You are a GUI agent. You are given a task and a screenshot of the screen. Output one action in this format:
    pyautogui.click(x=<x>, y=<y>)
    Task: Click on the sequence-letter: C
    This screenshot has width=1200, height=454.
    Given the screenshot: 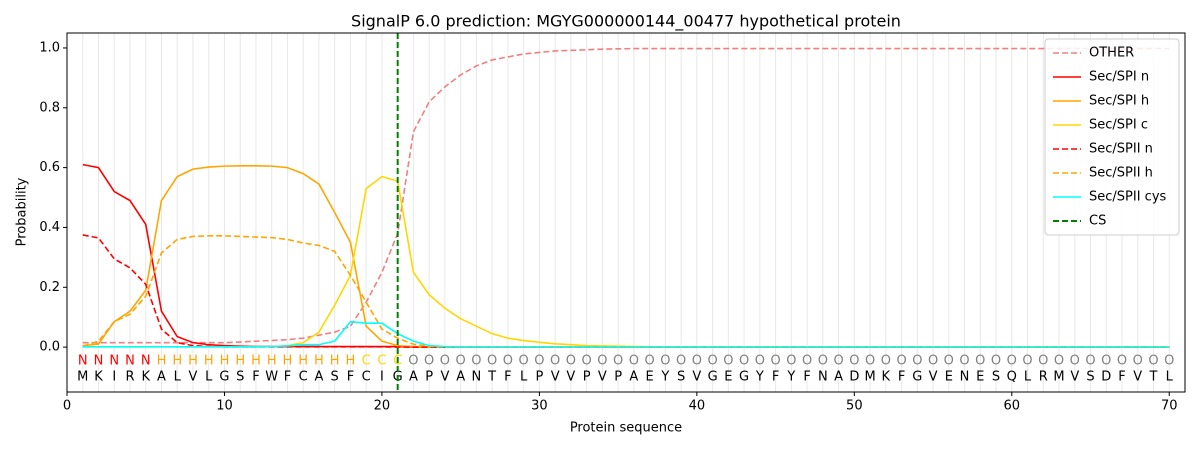 What is the action you would take?
    pyautogui.click(x=366, y=377)
    